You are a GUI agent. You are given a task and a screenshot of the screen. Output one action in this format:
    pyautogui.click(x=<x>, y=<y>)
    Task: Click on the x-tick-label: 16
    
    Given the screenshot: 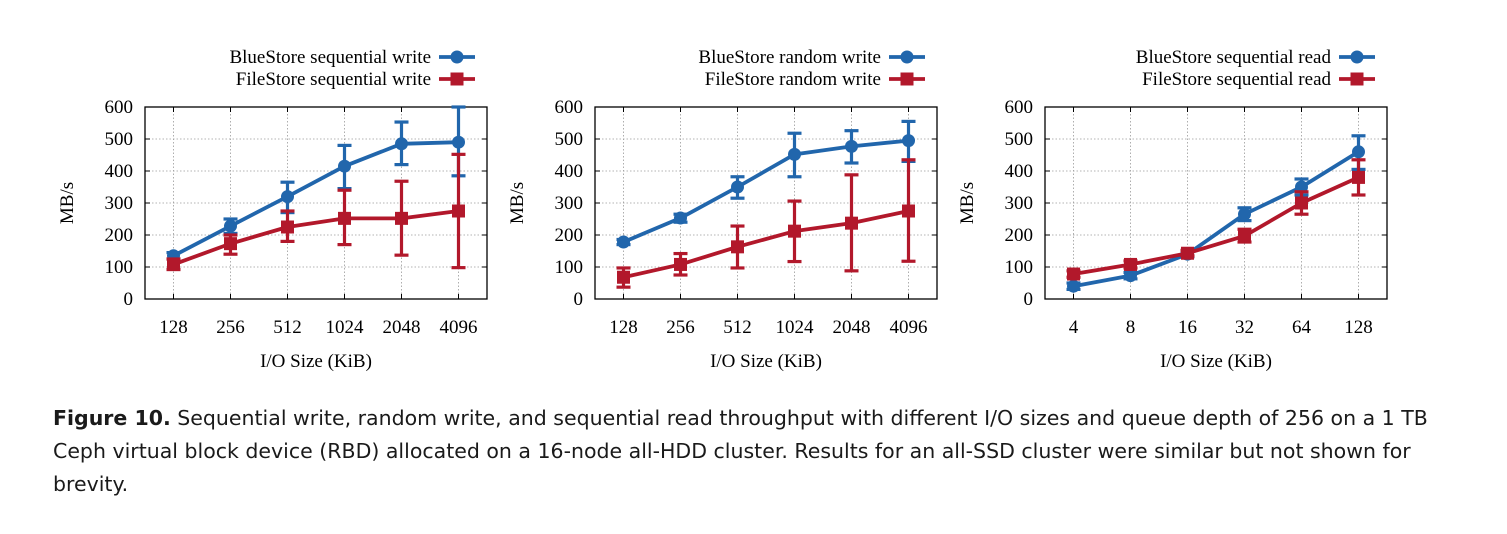 What is the action you would take?
    pyautogui.click(x=1187, y=327)
    